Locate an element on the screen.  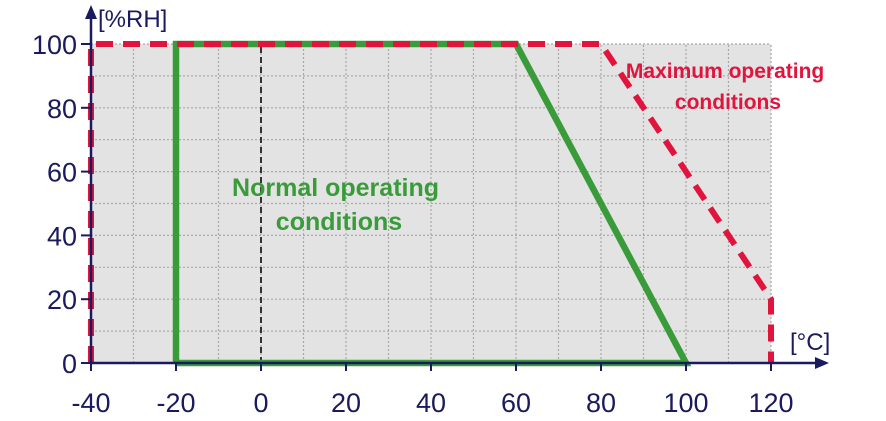
x-tick-label: -20 is located at coordinates (175, 403).